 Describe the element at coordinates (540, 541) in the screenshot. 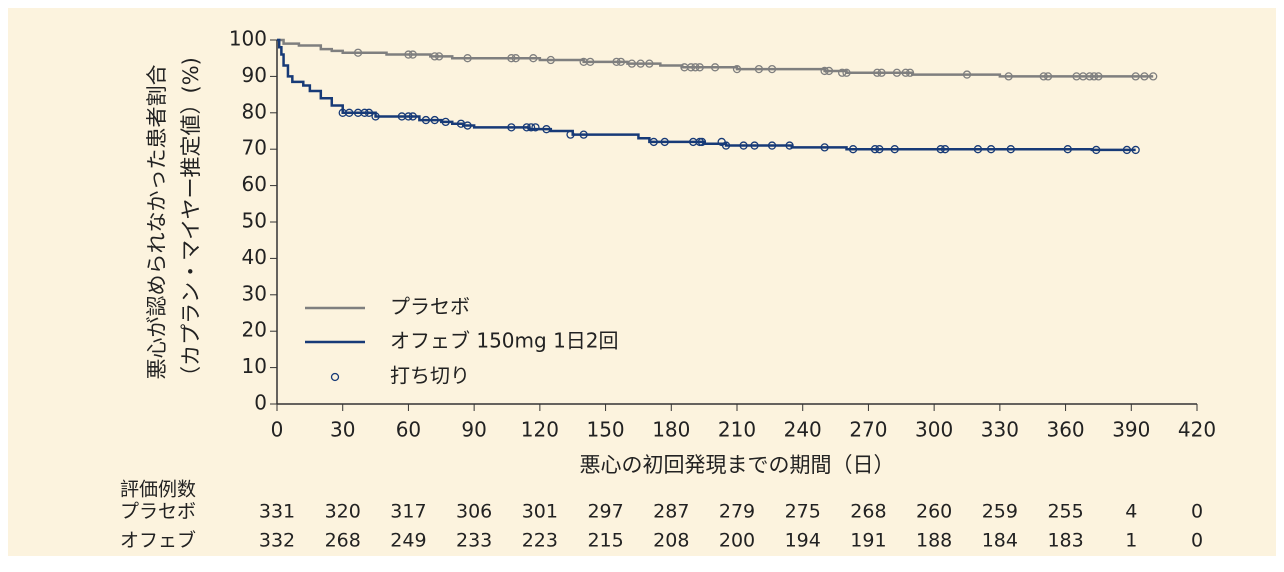

I see `risk-count: 223` at that location.